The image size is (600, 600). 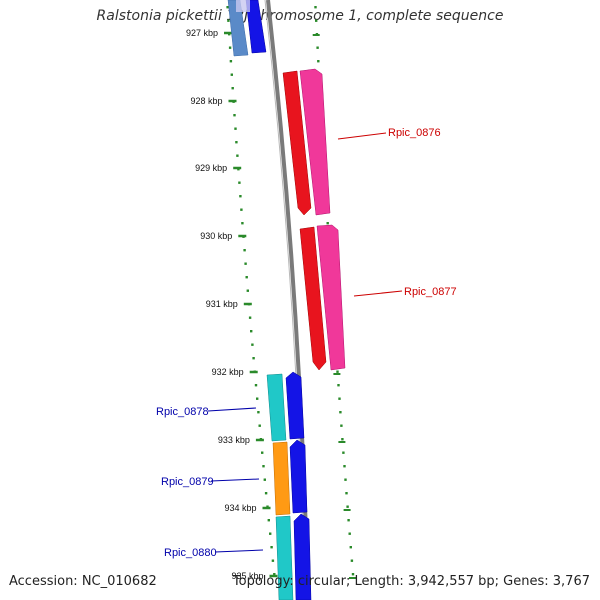 What do you see at coordinates (315, 142) in the screenshot?
I see `gene-feature-rpic-0876-magenta` at bounding box center [315, 142].